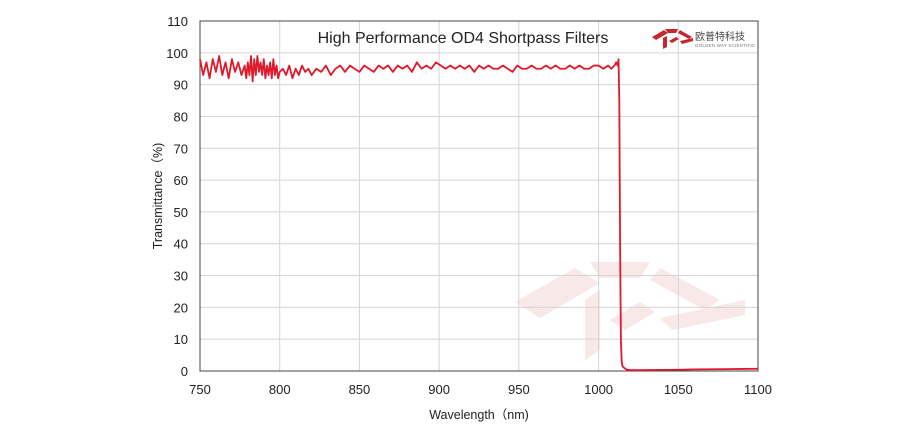  Describe the element at coordinates (184, 371) in the screenshot. I see `y-tick-label: 0` at that location.